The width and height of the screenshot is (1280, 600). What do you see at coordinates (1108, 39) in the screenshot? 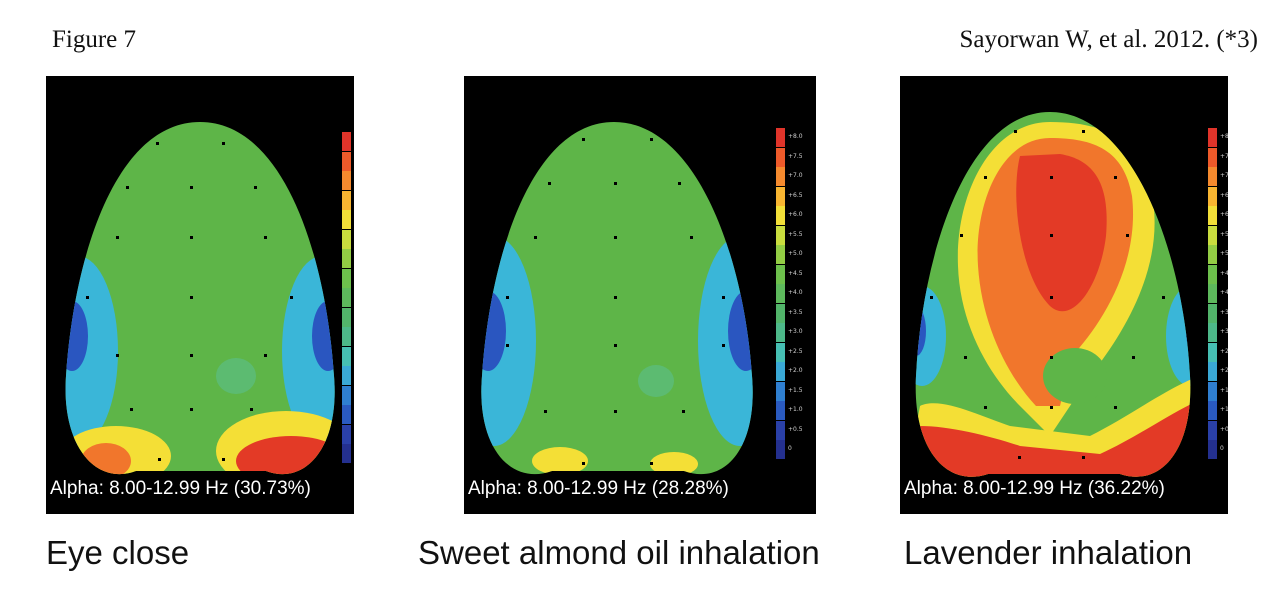
I see `citation: Sayorwan W, et al. 2012. (*3)` at bounding box center [1108, 39].